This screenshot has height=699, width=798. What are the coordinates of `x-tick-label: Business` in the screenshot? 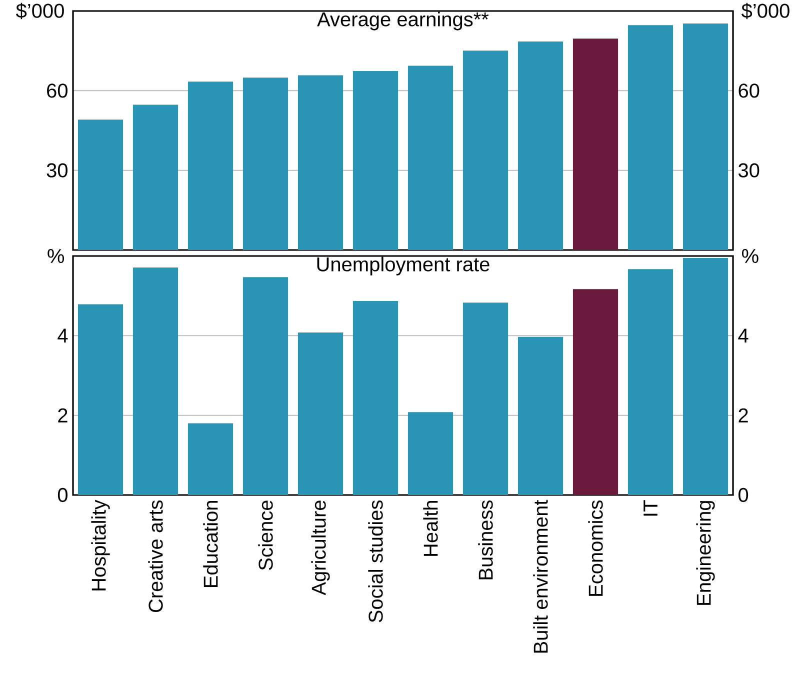 It's located at (485, 540).